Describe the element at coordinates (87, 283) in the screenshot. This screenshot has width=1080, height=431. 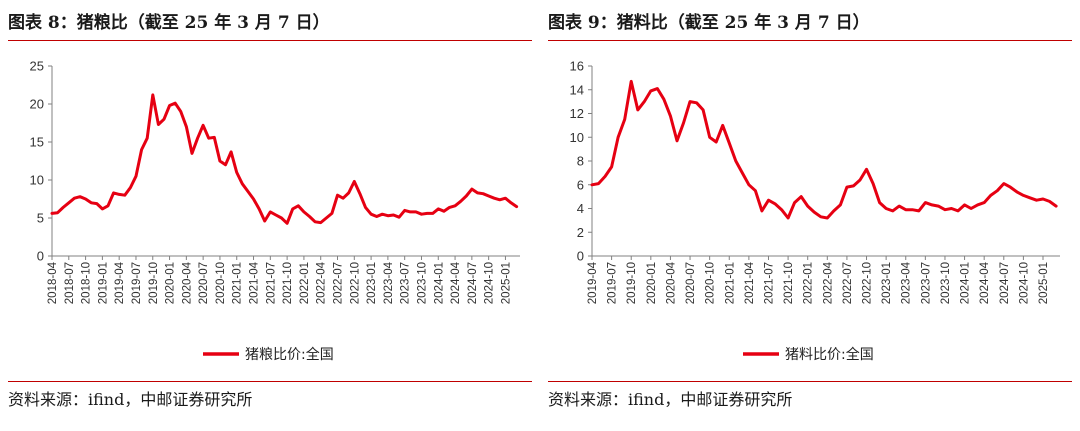
I see `x-tick-label: 2018-10` at that location.